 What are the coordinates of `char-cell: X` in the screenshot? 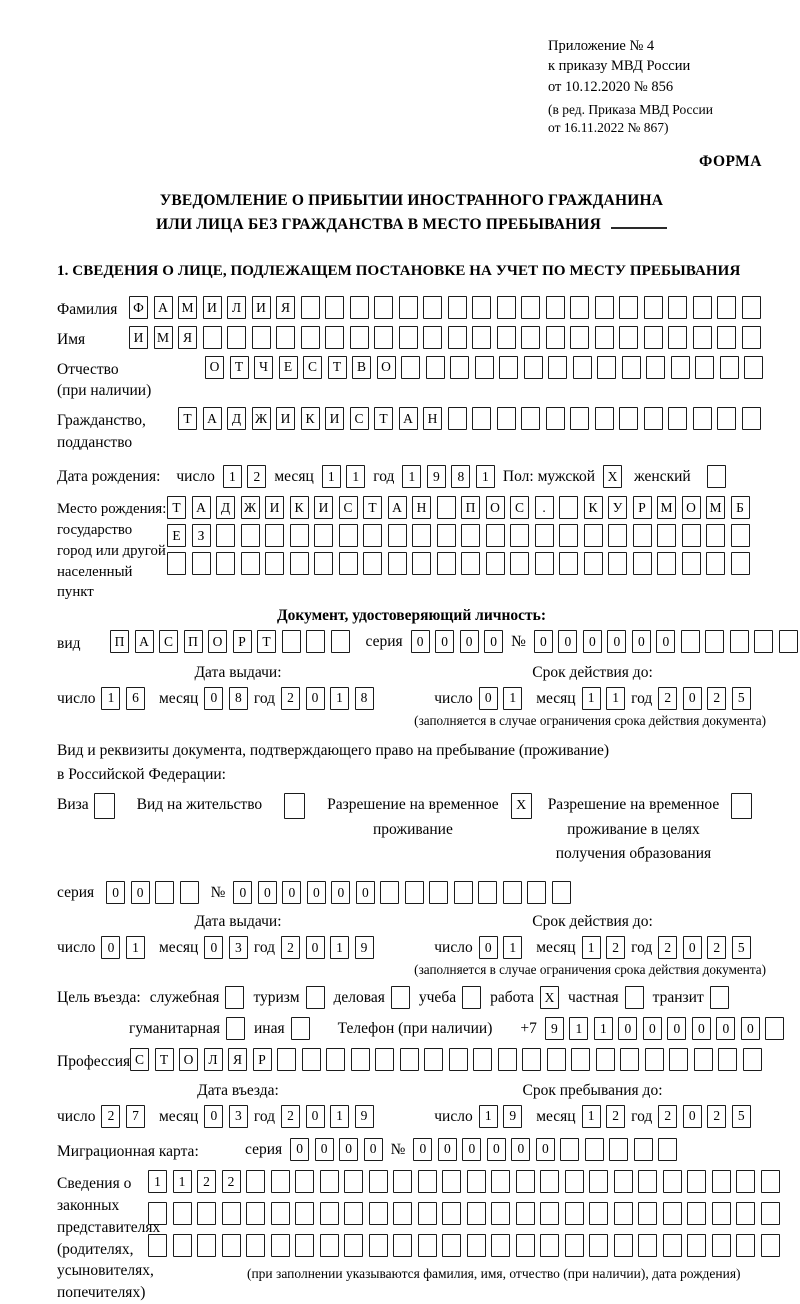 It's located at (549, 998).